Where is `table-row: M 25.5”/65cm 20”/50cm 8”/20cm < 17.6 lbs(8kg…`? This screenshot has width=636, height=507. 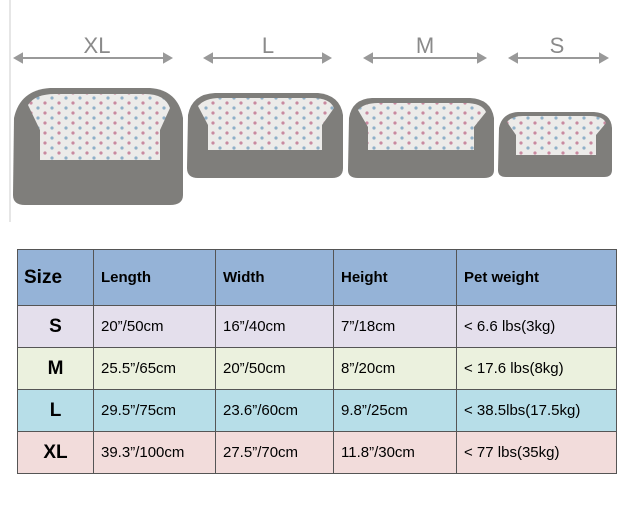 table-row: M 25.5”/65cm 20”/50cm 8”/20cm < 17.6 lbs(8kg… is located at coordinates (317, 368).